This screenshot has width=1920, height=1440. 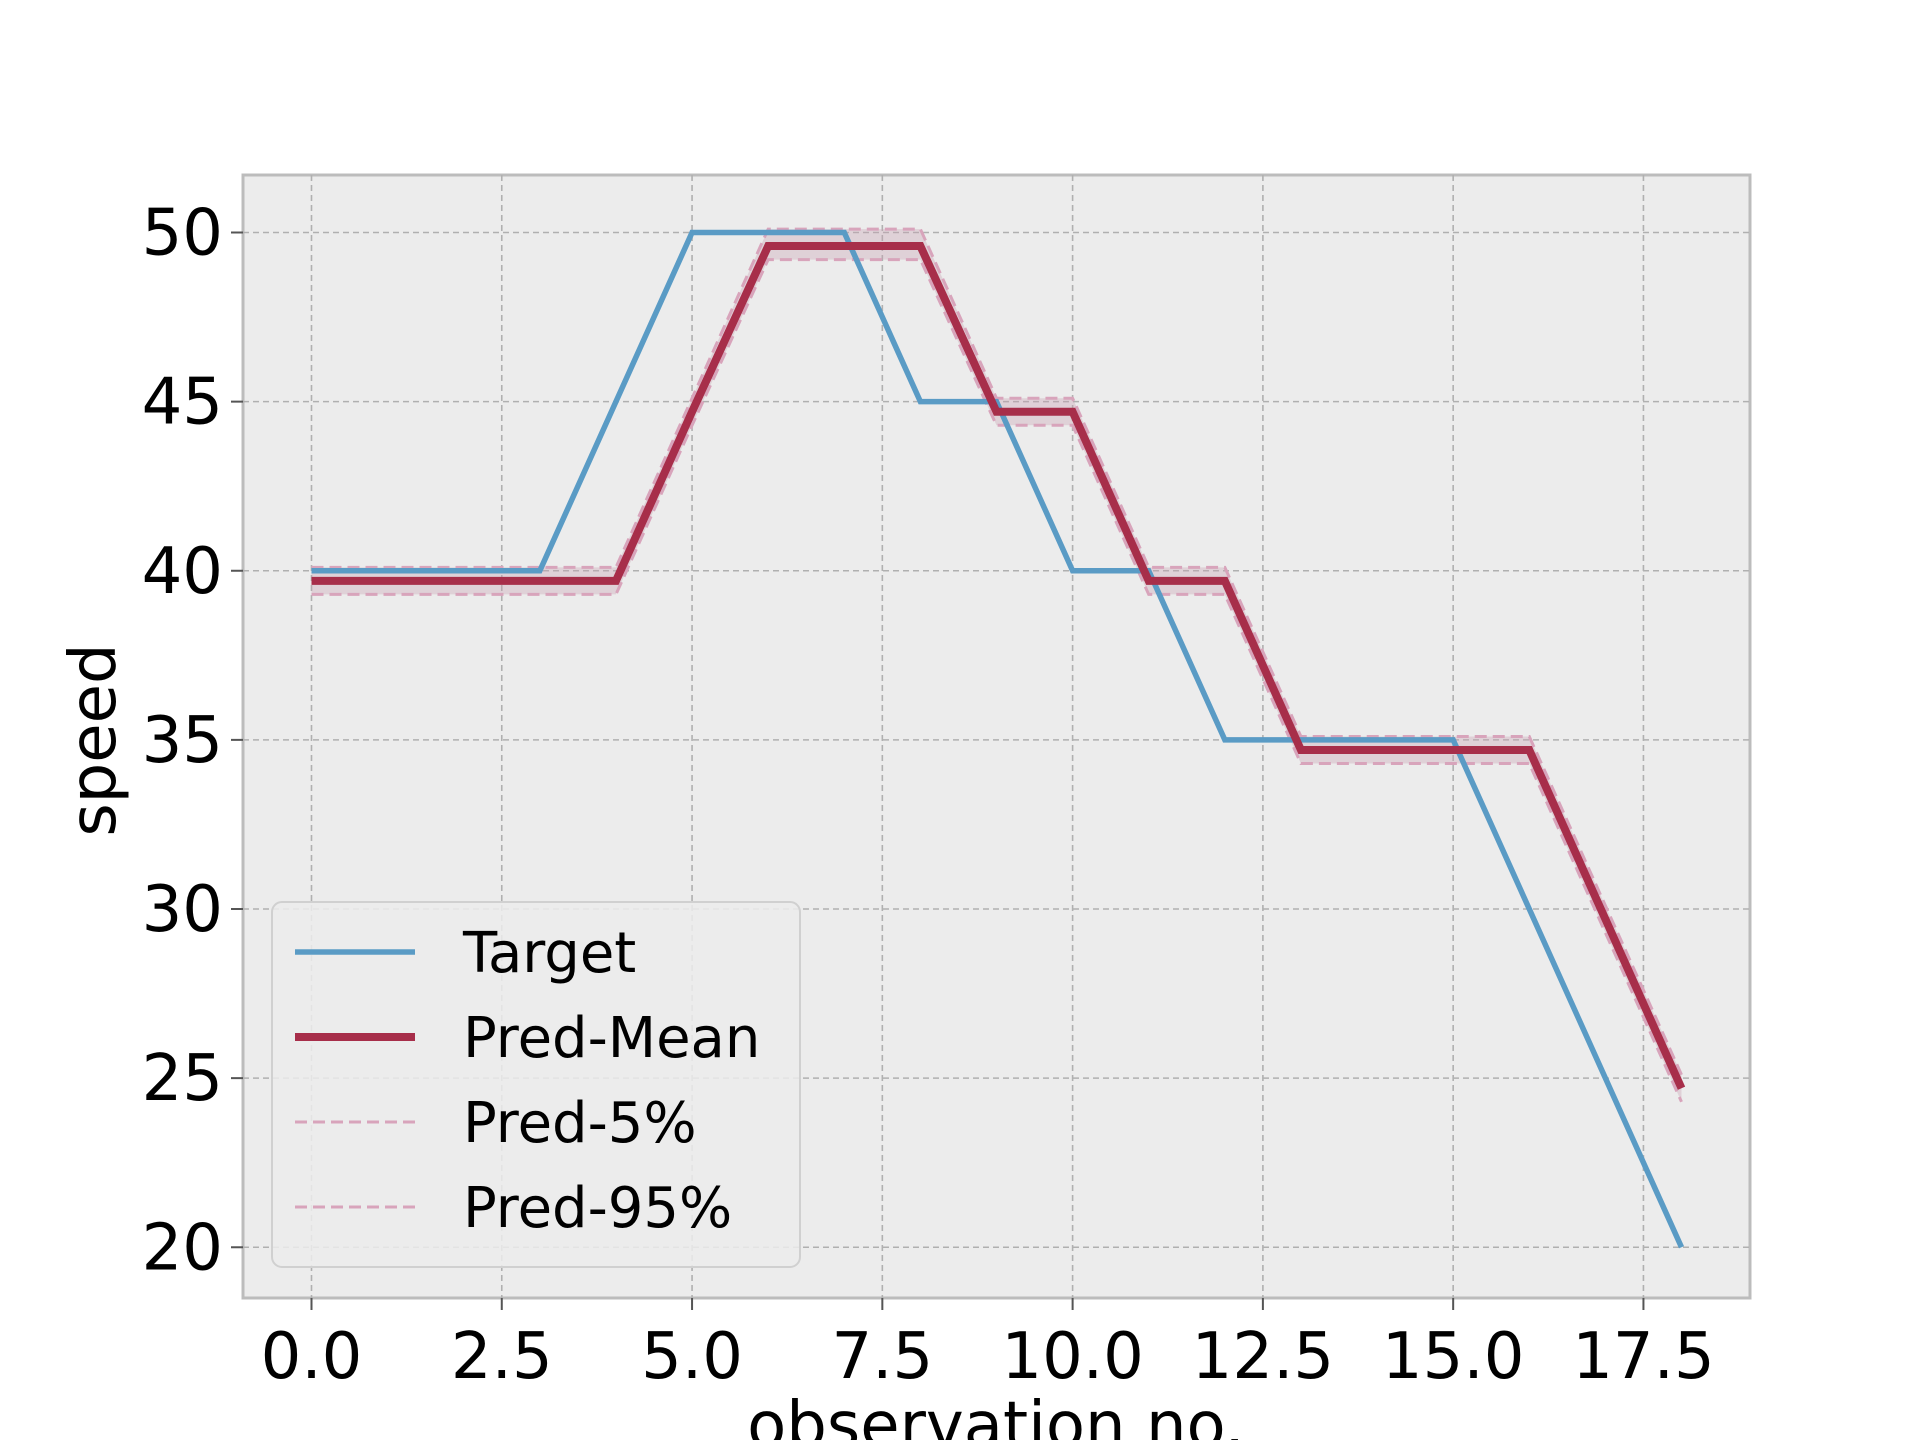 I want to click on legend: Target Pred-Mean Pred-5% Pred-95%, so click(x=536, y=1084).